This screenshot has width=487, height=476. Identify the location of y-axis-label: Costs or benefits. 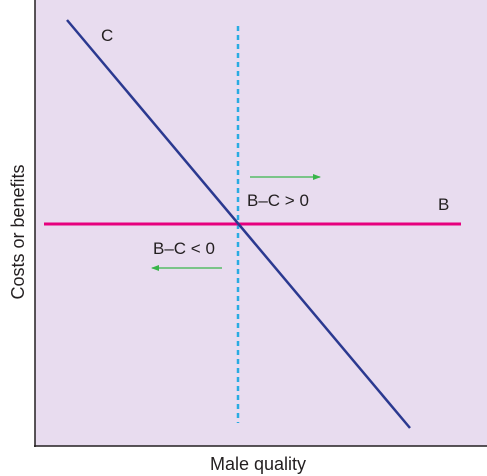
(18, 231).